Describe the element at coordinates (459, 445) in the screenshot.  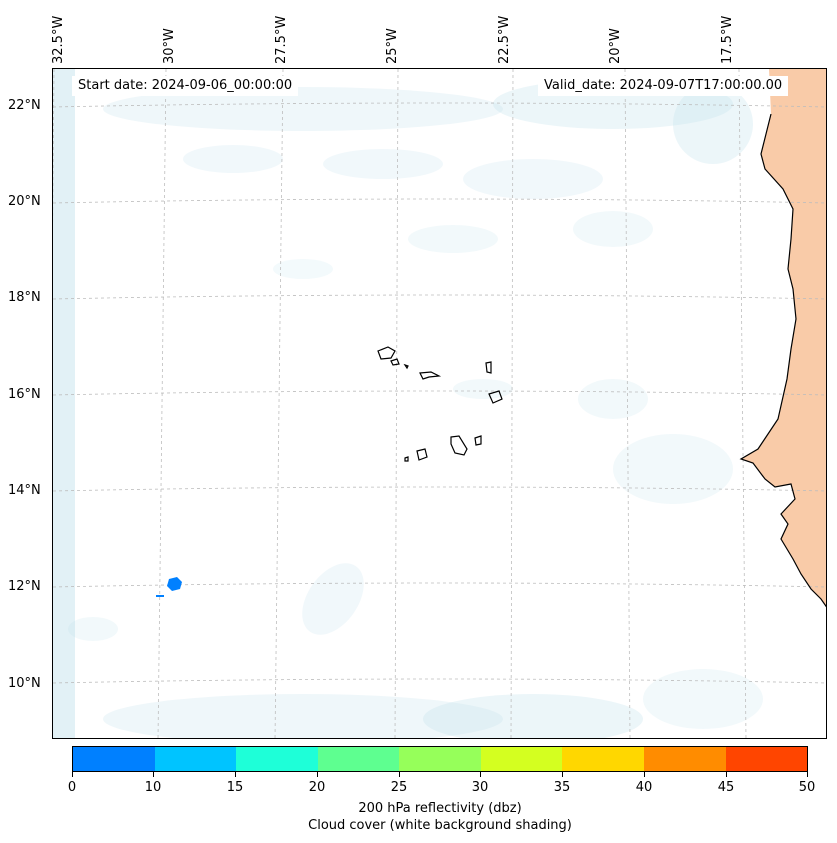
I see `island-santiago` at that location.